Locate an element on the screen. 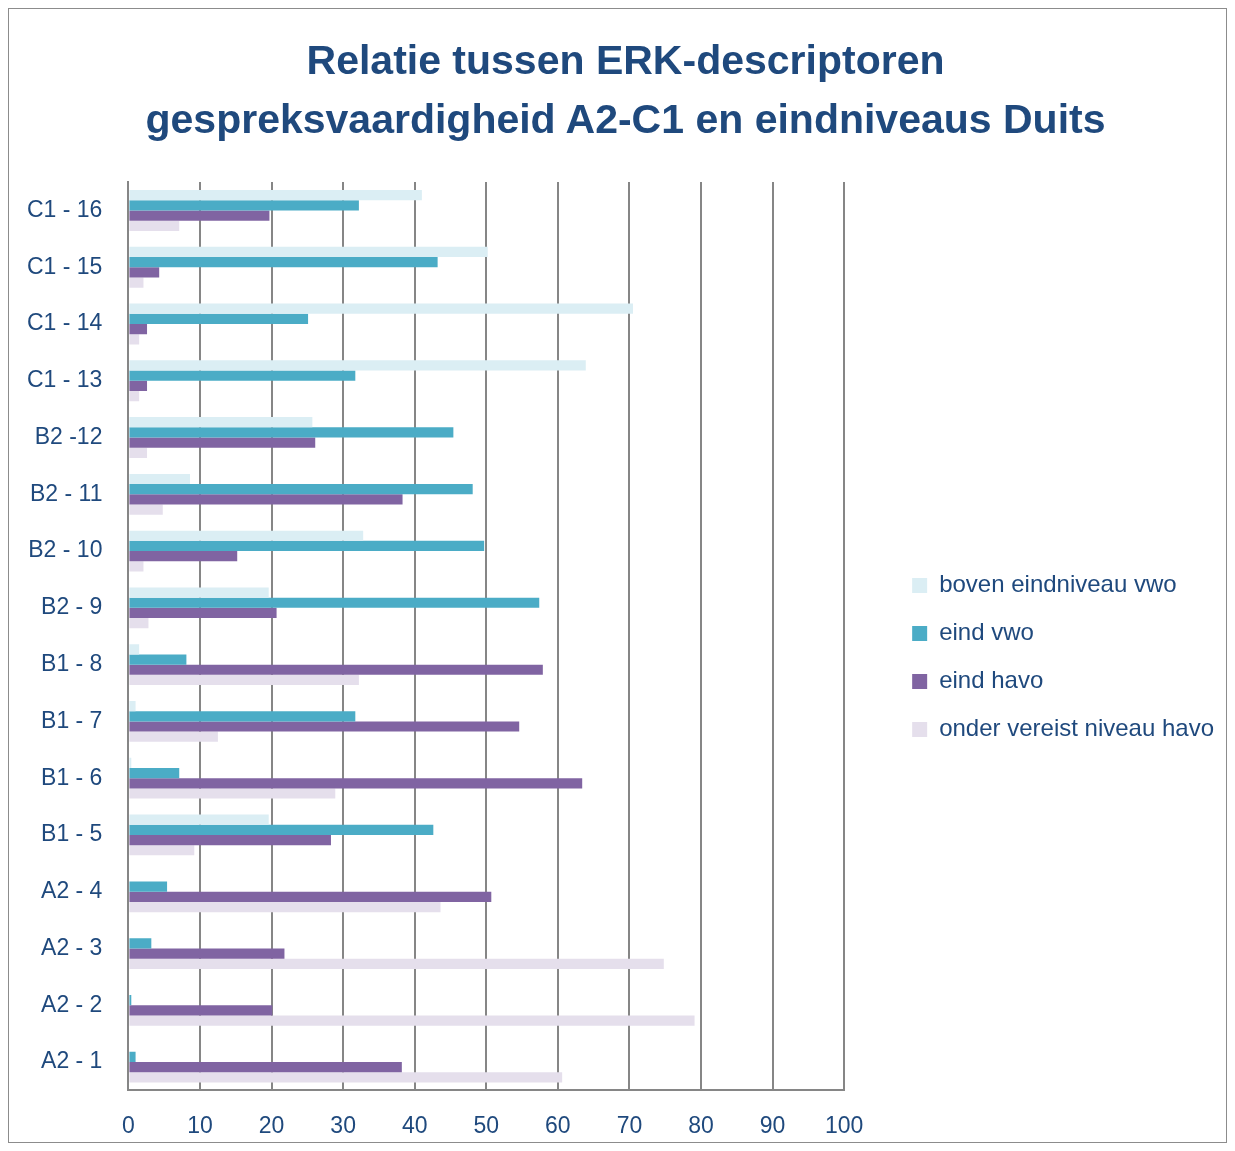 Image resolution: width=1235 pixels, height=1151 pixels. legend-label: eind havo is located at coordinates (991, 680).